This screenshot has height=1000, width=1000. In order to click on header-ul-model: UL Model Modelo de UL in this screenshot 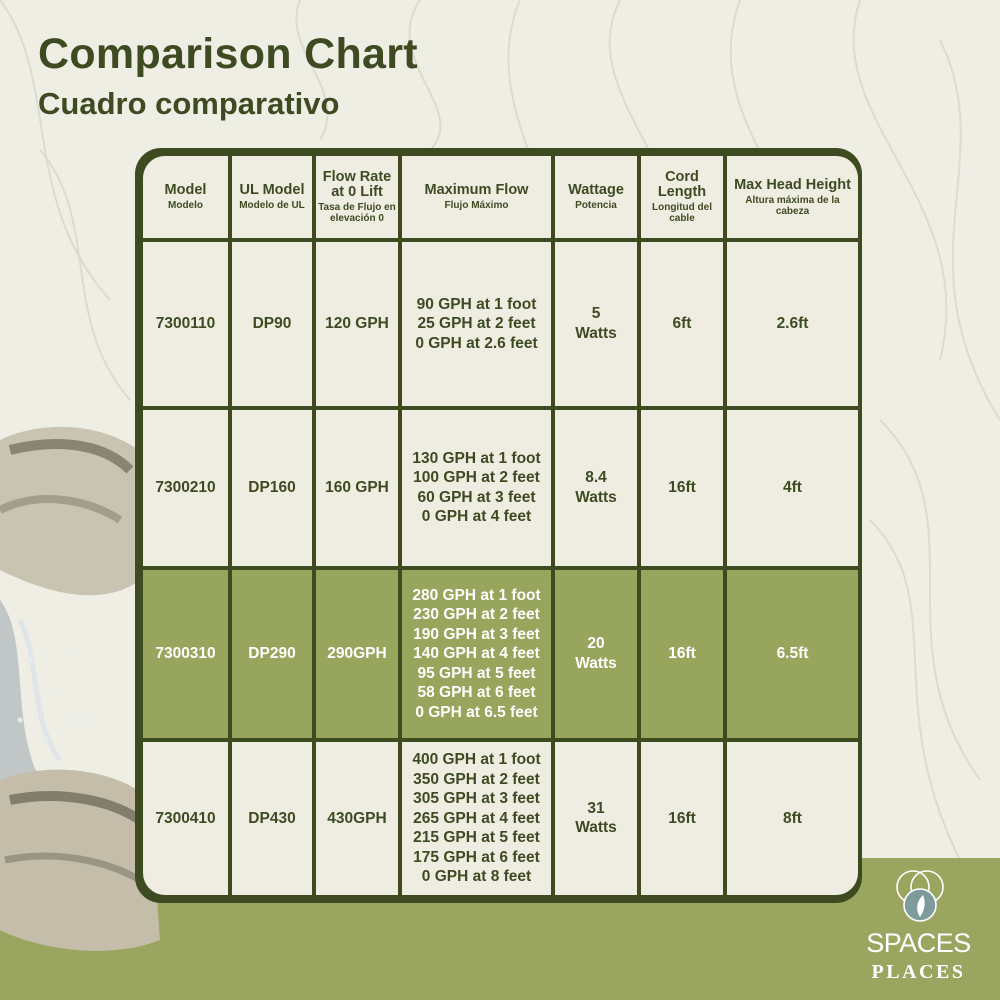, I will do `click(272, 197)`.